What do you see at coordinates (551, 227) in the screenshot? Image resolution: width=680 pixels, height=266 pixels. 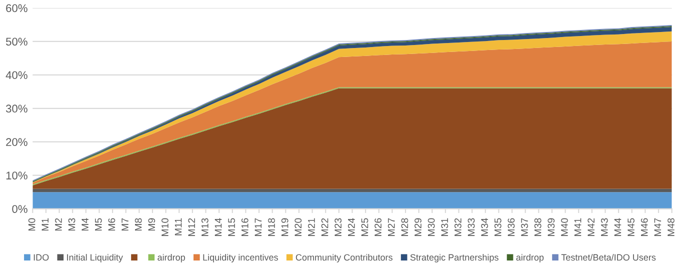 I see `x-tick-label: M39` at bounding box center [551, 227].